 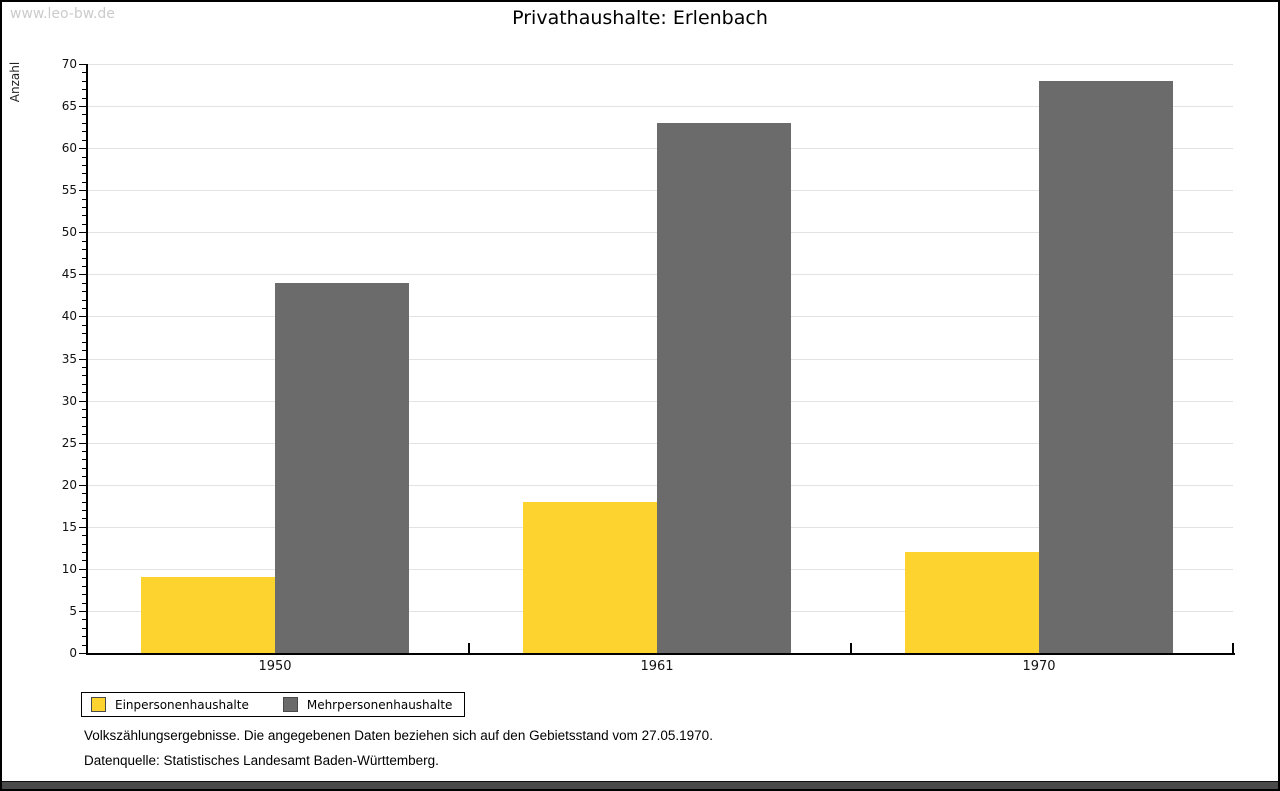 I want to click on bar-einpersonenhaushalte-1950, so click(x=208, y=615).